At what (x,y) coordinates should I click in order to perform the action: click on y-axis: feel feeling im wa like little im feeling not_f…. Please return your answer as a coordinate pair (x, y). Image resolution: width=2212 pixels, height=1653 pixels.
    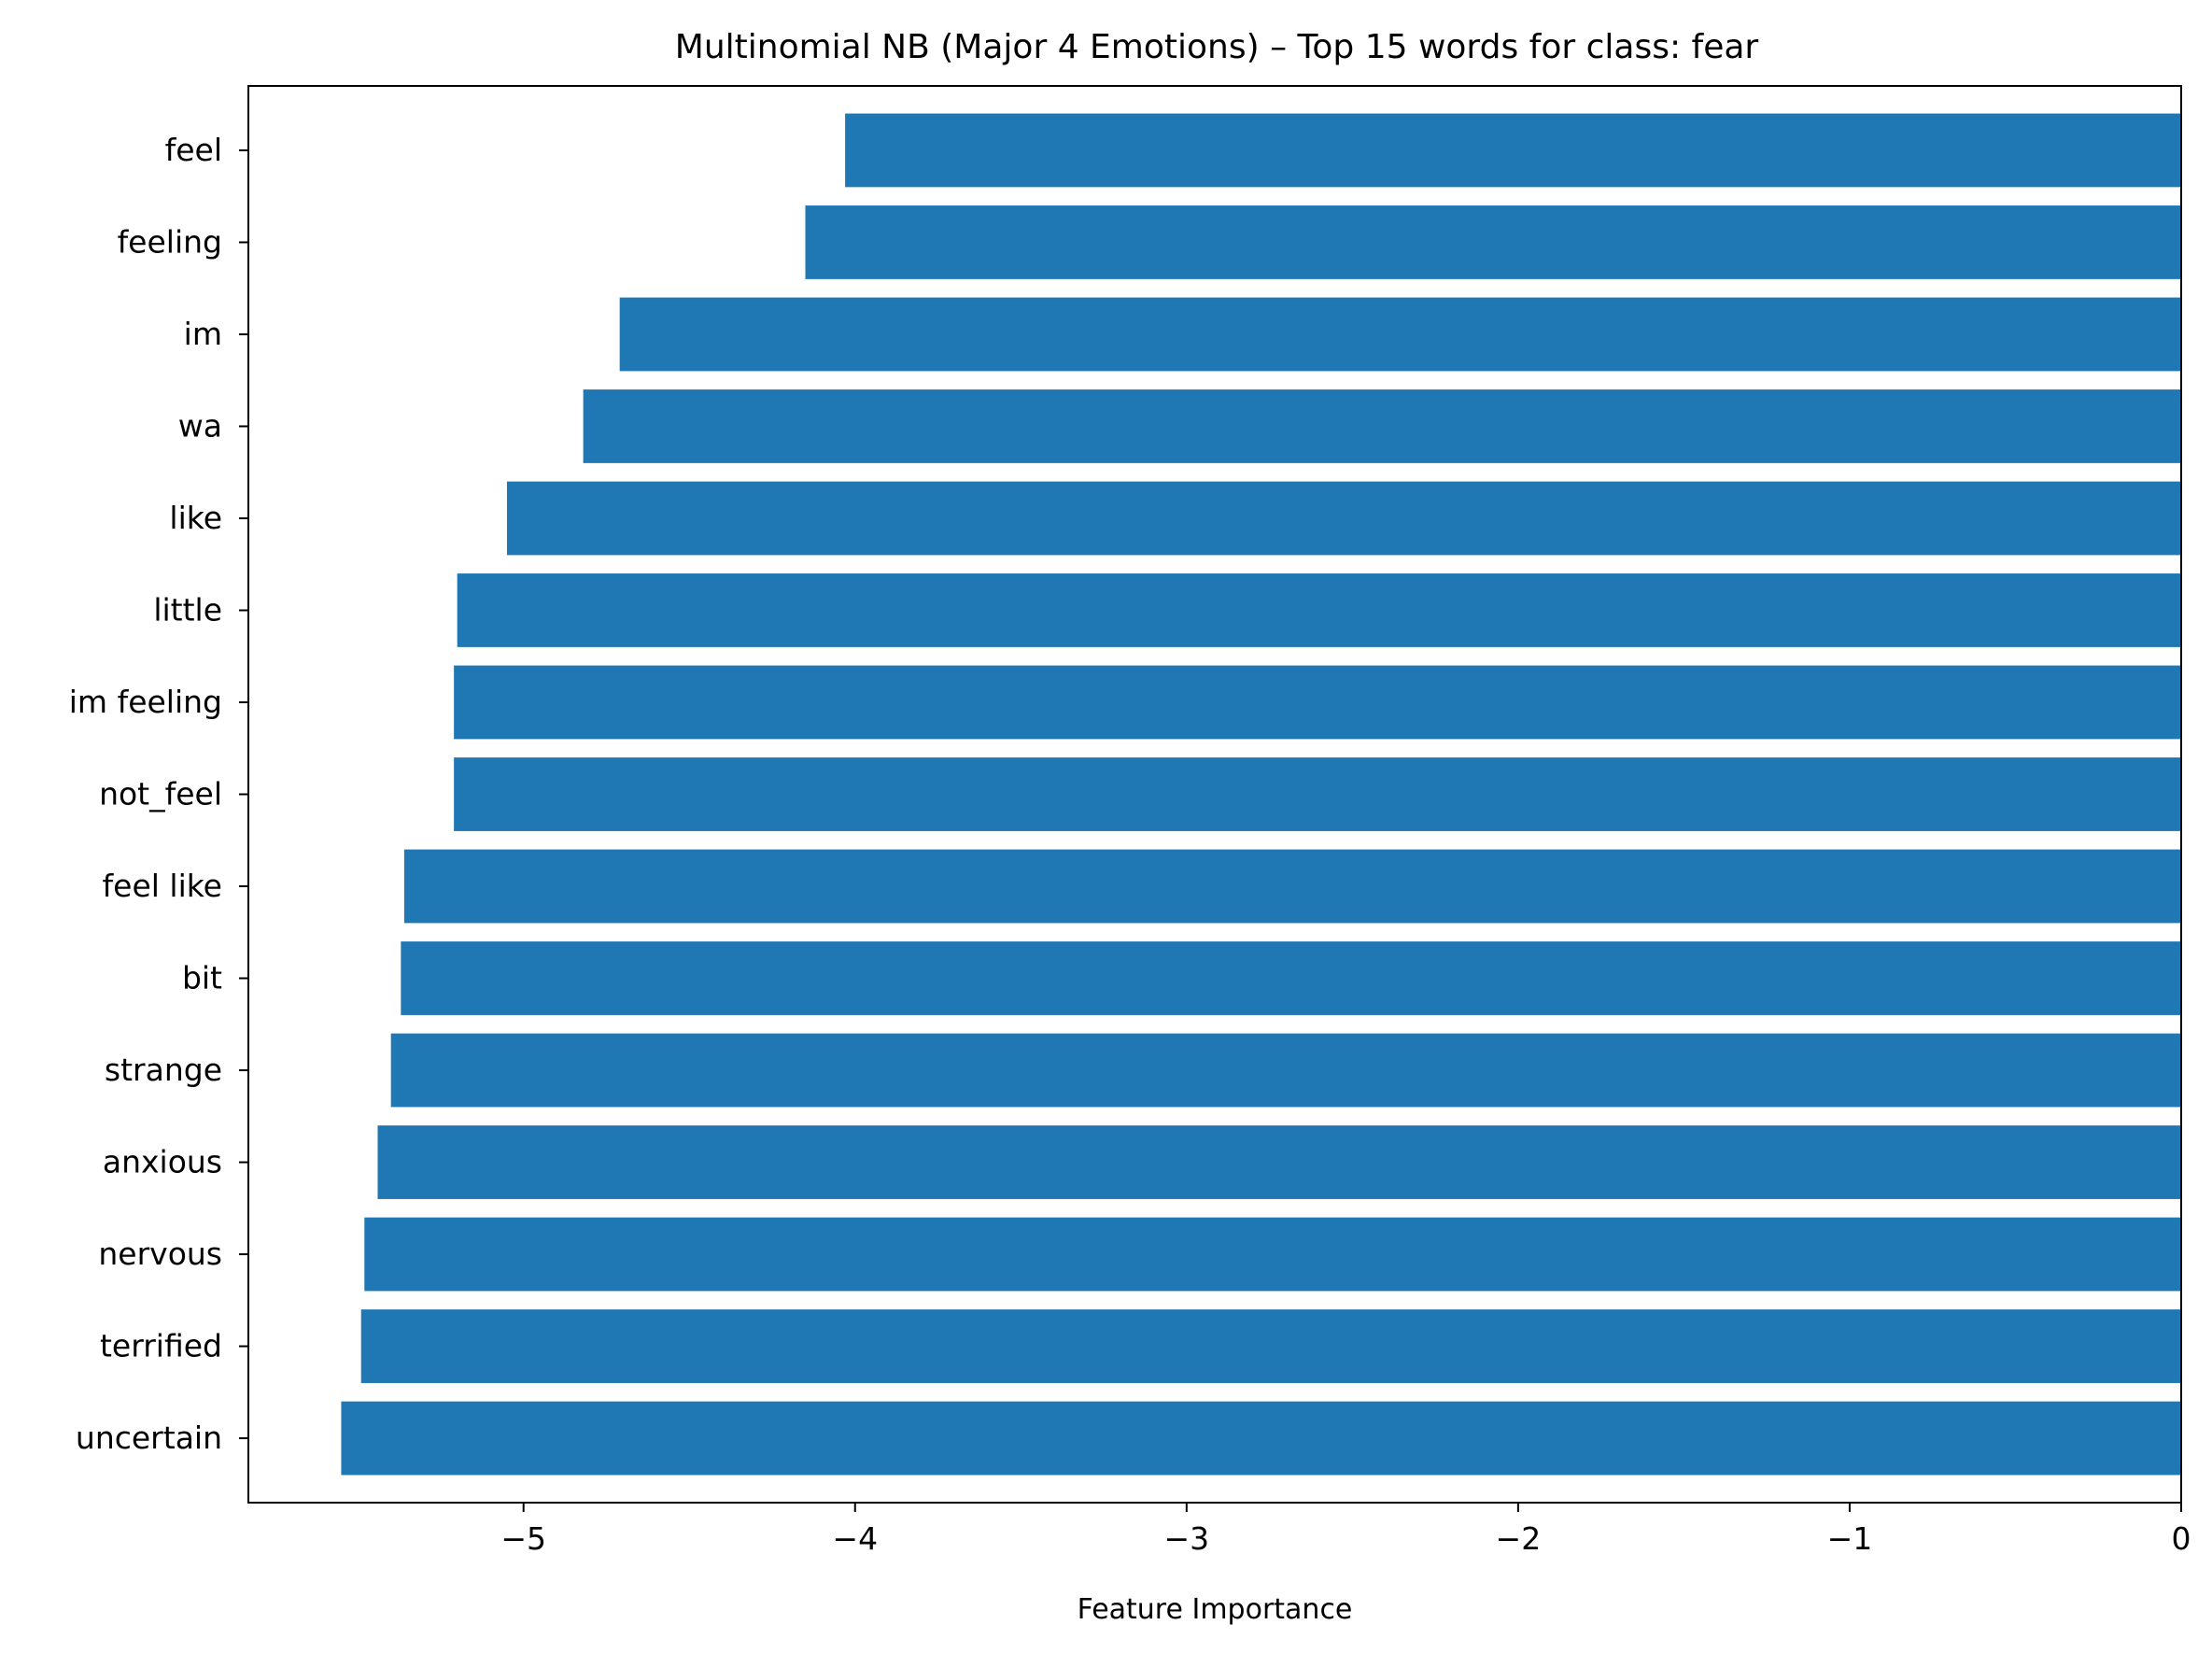
    Looking at the image, I should click on (158, 794).